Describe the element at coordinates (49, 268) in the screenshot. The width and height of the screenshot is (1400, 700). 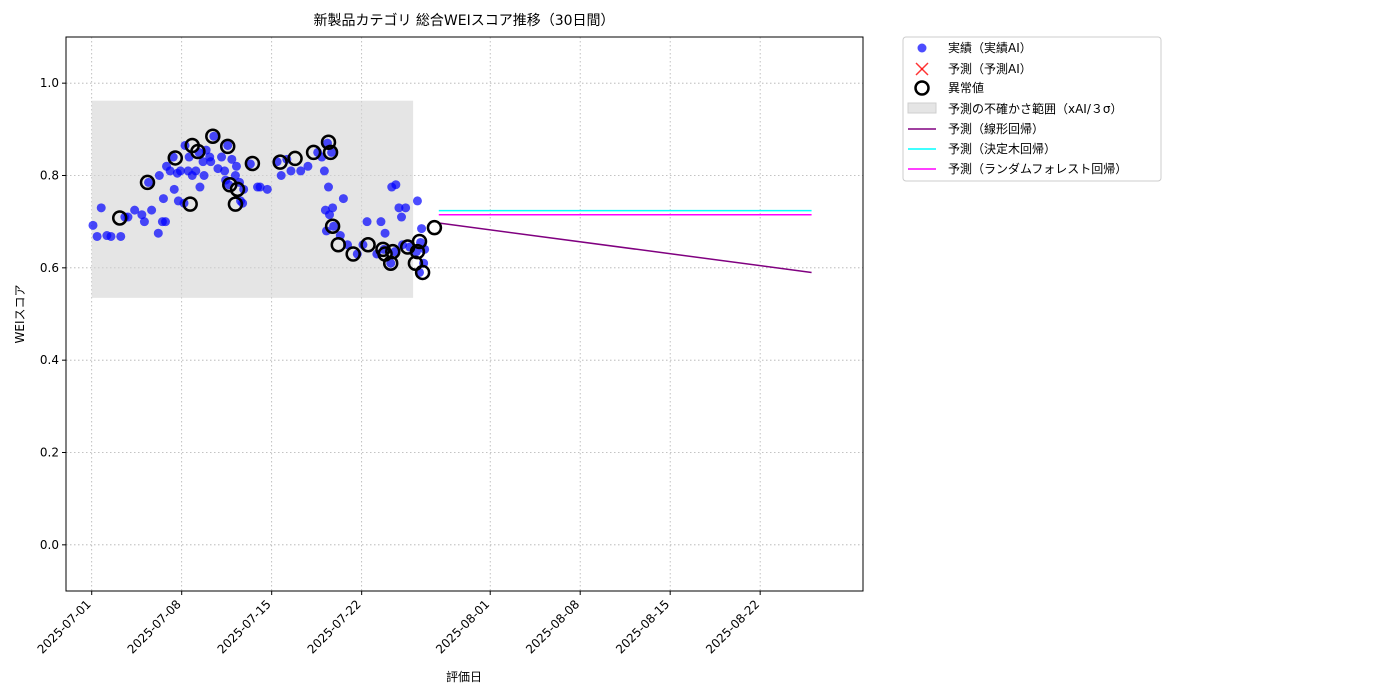
I see `y-tick-label: 0.6` at that location.